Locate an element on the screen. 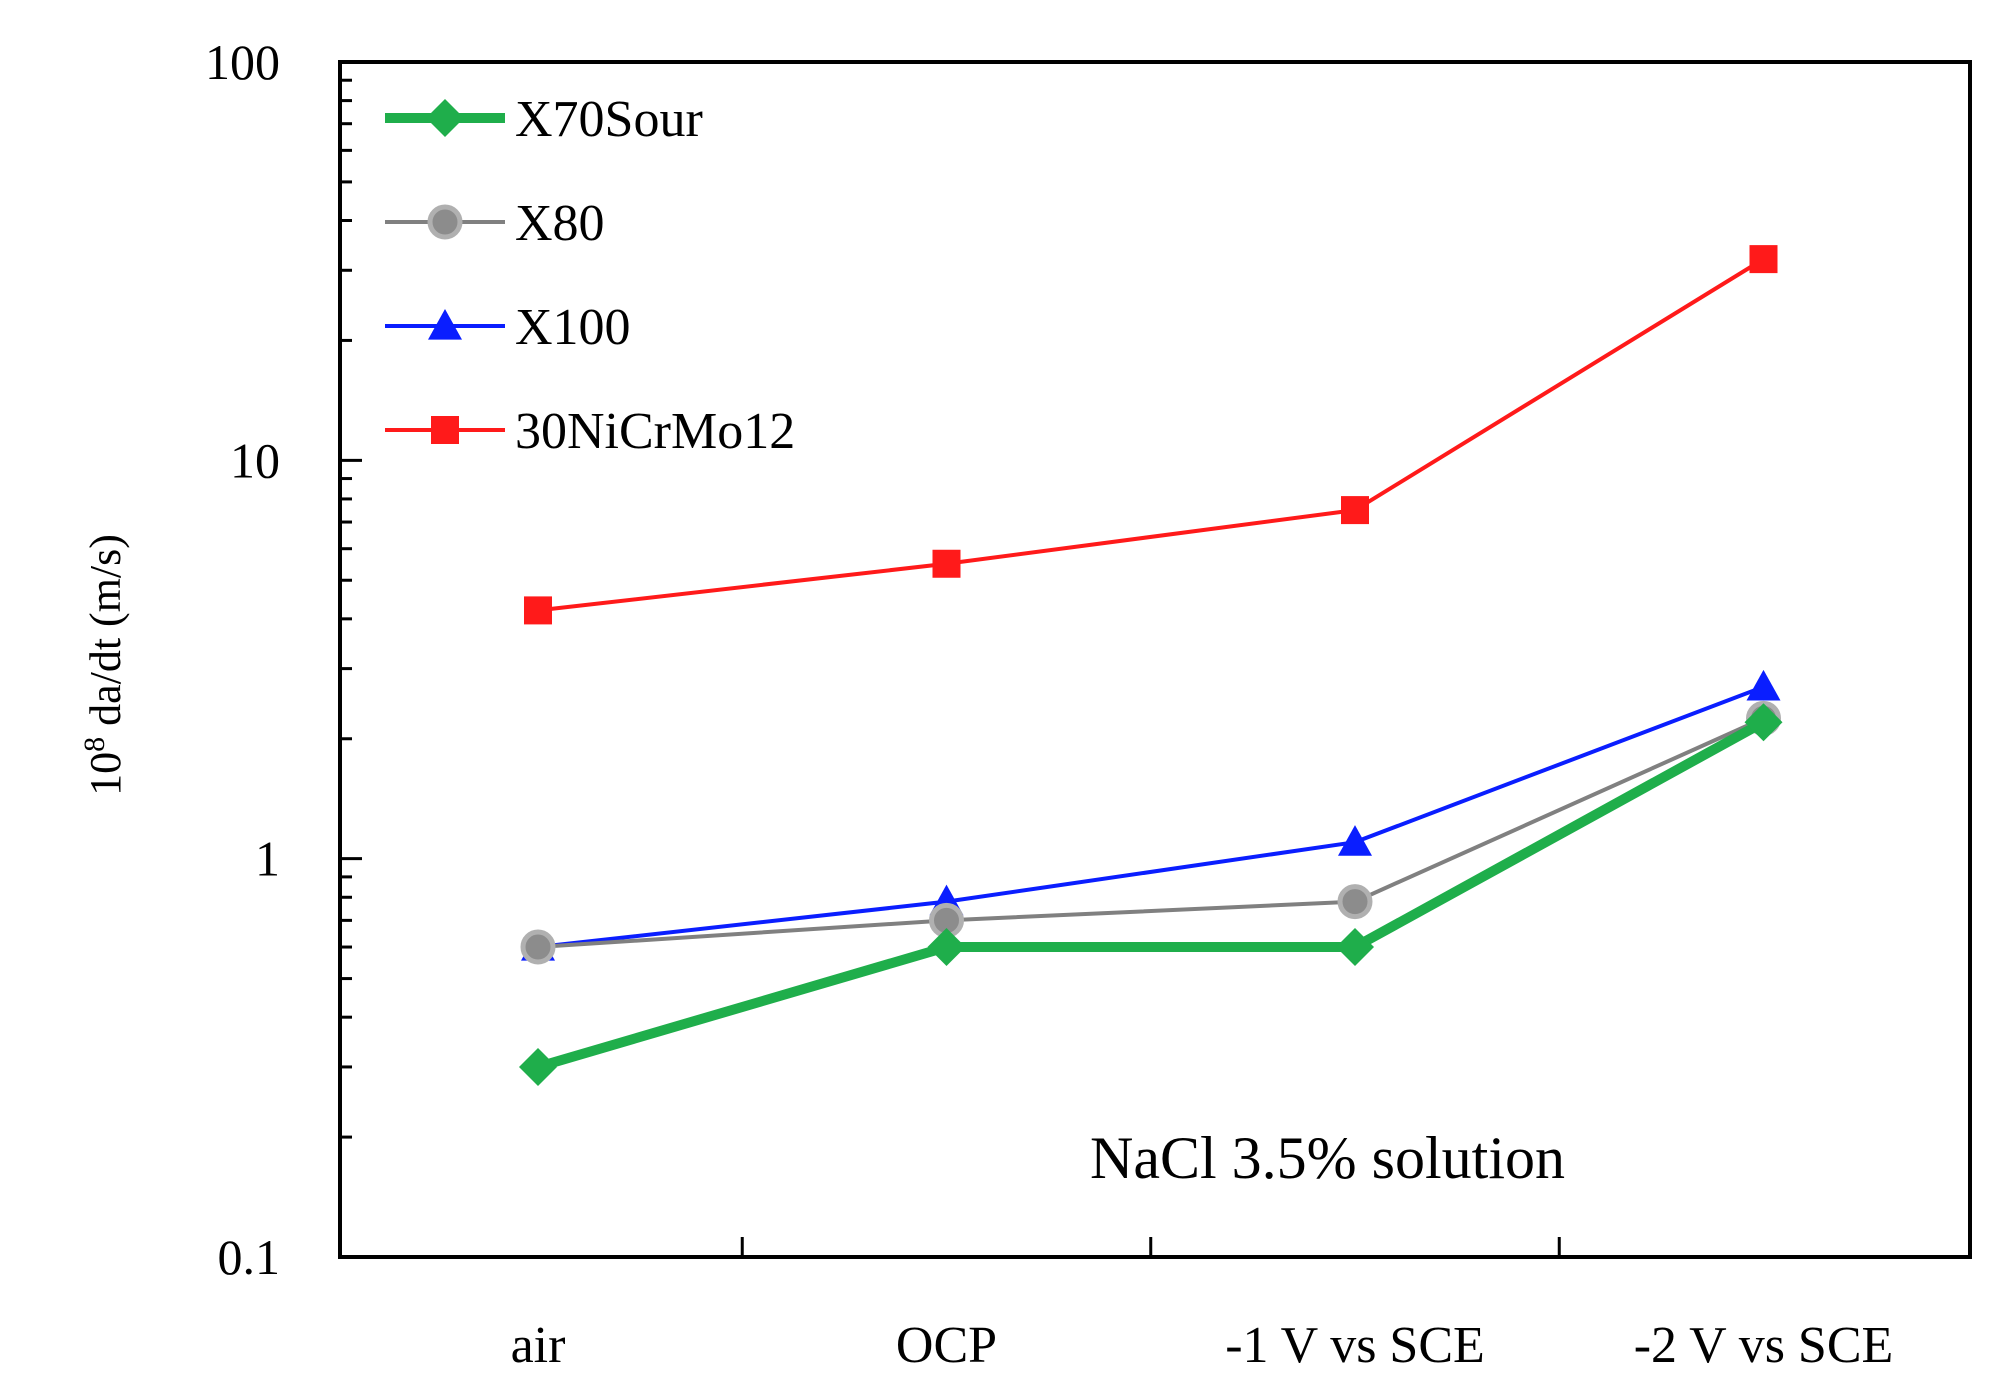 Image resolution: width=1997 pixels, height=1386 pixels. legend-item-X70Sour: X70Sour is located at coordinates (544, 119).